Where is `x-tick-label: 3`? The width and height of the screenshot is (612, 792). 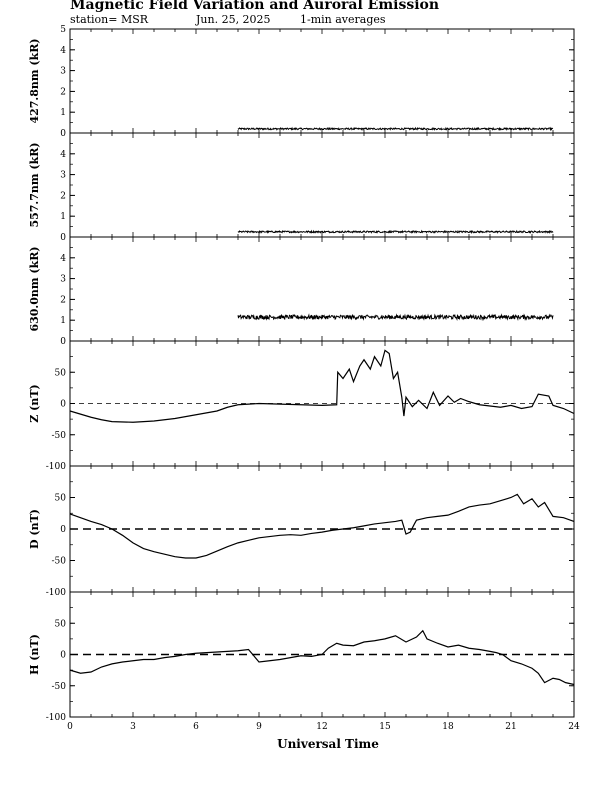 x-tick-label: 3 is located at coordinates (133, 727).